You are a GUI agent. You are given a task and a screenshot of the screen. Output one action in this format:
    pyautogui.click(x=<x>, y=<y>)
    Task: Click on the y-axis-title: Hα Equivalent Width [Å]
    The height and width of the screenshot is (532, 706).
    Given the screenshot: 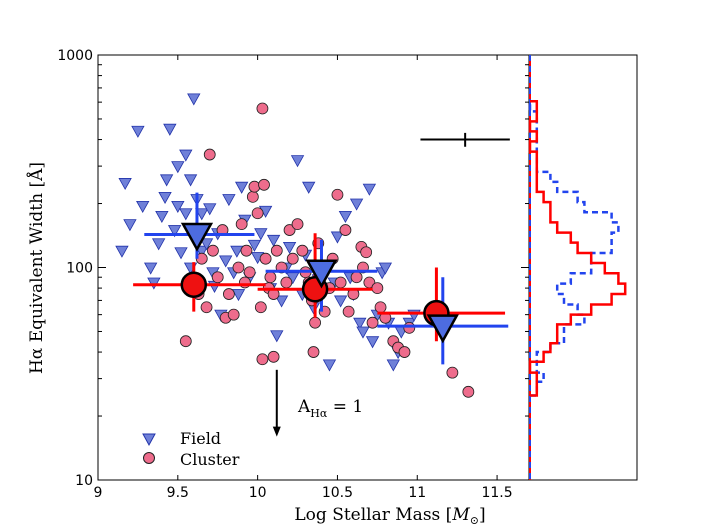 What is the action you would take?
    pyautogui.click(x=36, y=268)
    